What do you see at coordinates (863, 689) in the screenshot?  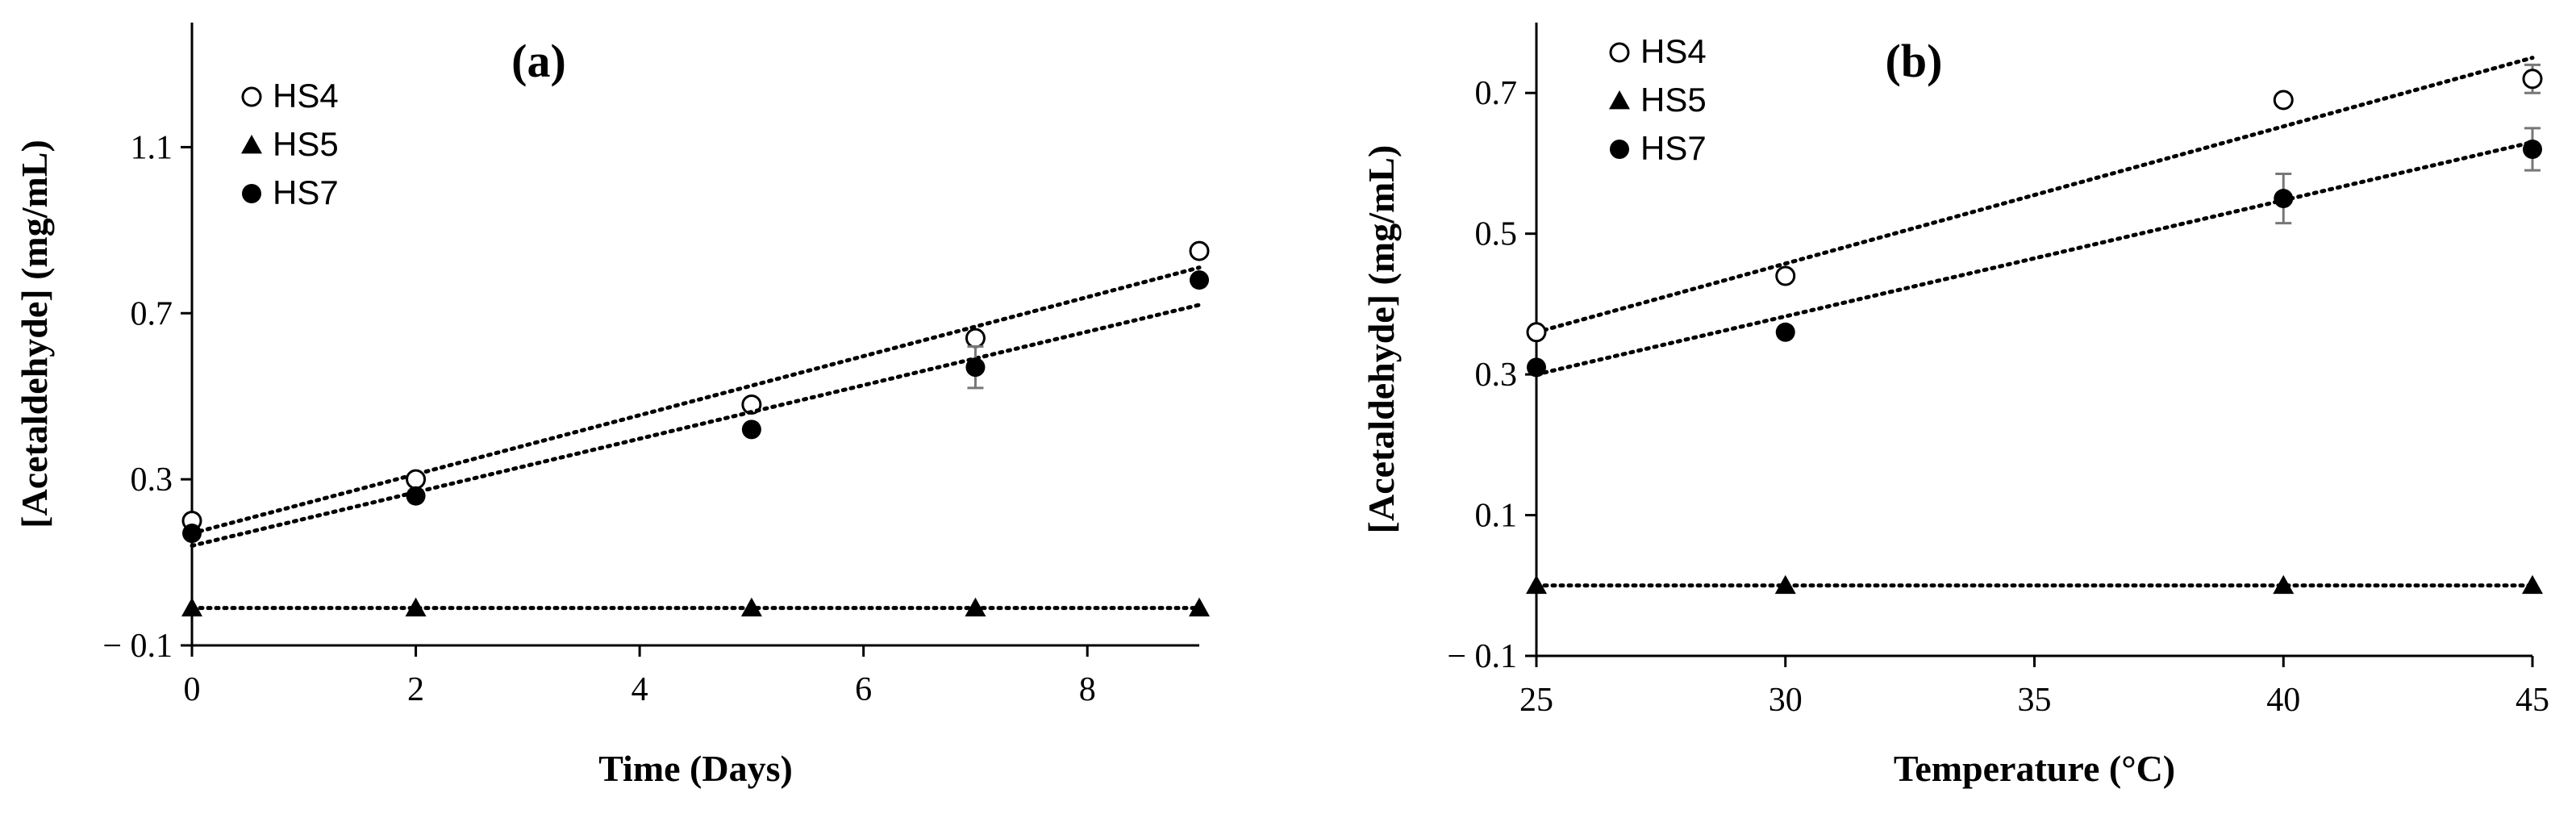 I see `x-tick-label: 6` at bounding box center [863, 689].